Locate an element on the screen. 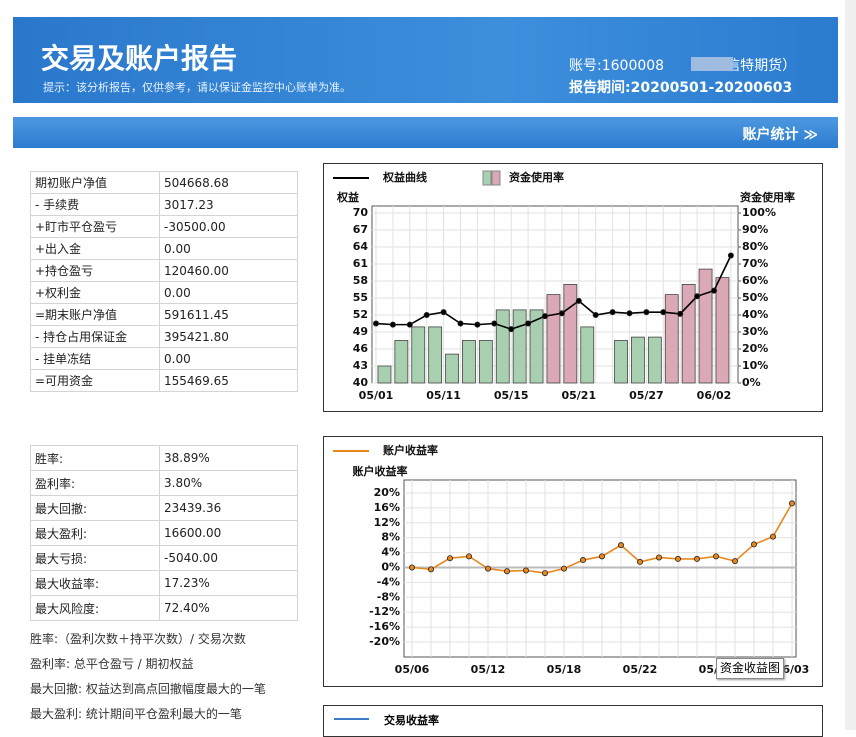 Image resolution: width=856 pixels, height=737 pixels. y2-tick-label: 100% is located at coordinates (759, 212).